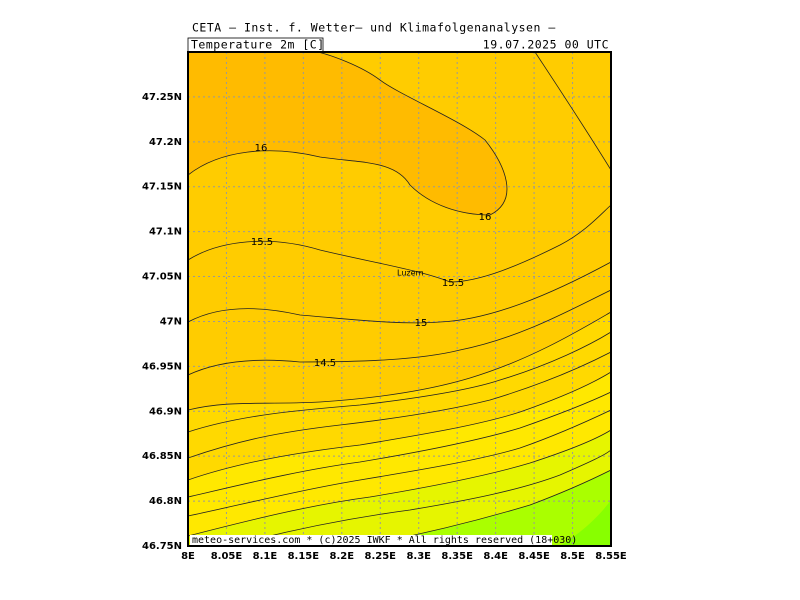 This screenshot has height=600, width=800. Describe the element at coordinates (381, 556) in the screenshot. I see `x-tick-label: 8.25E` at that location.